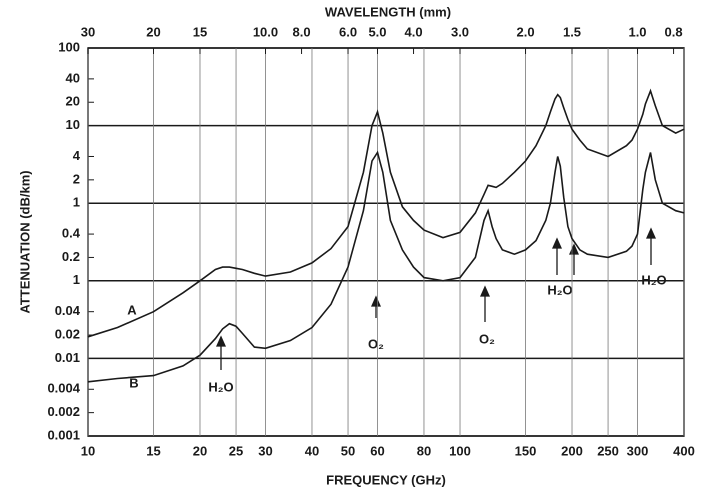 The image size is (721, 497). What do you see at coordinates (71, 233) in the screenshot?
I see `y-tick-label: 0.4` at bounding box center [71, 233].